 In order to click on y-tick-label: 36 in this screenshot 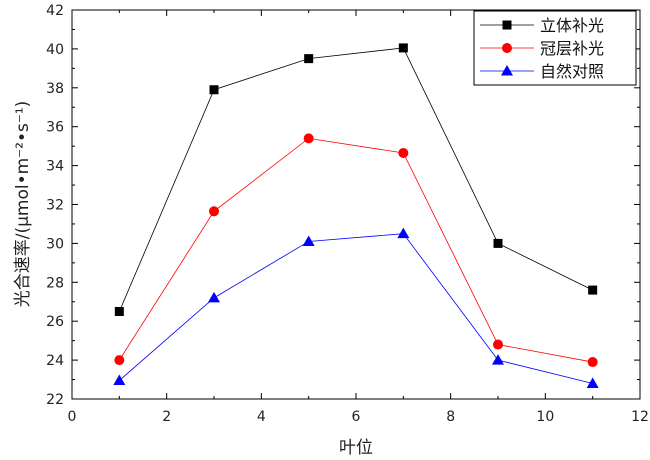, I will do `click(55, 128)`.